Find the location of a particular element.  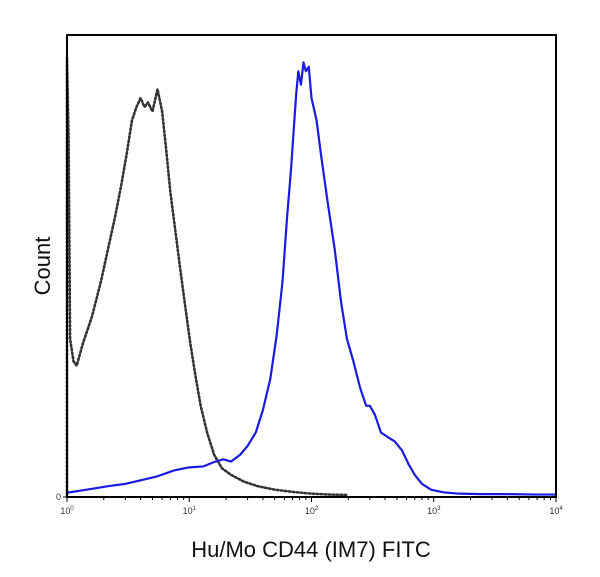

x-axis-title: Hu/Mo CD44 (IM7) FITC is located at coordinates (311, 549).